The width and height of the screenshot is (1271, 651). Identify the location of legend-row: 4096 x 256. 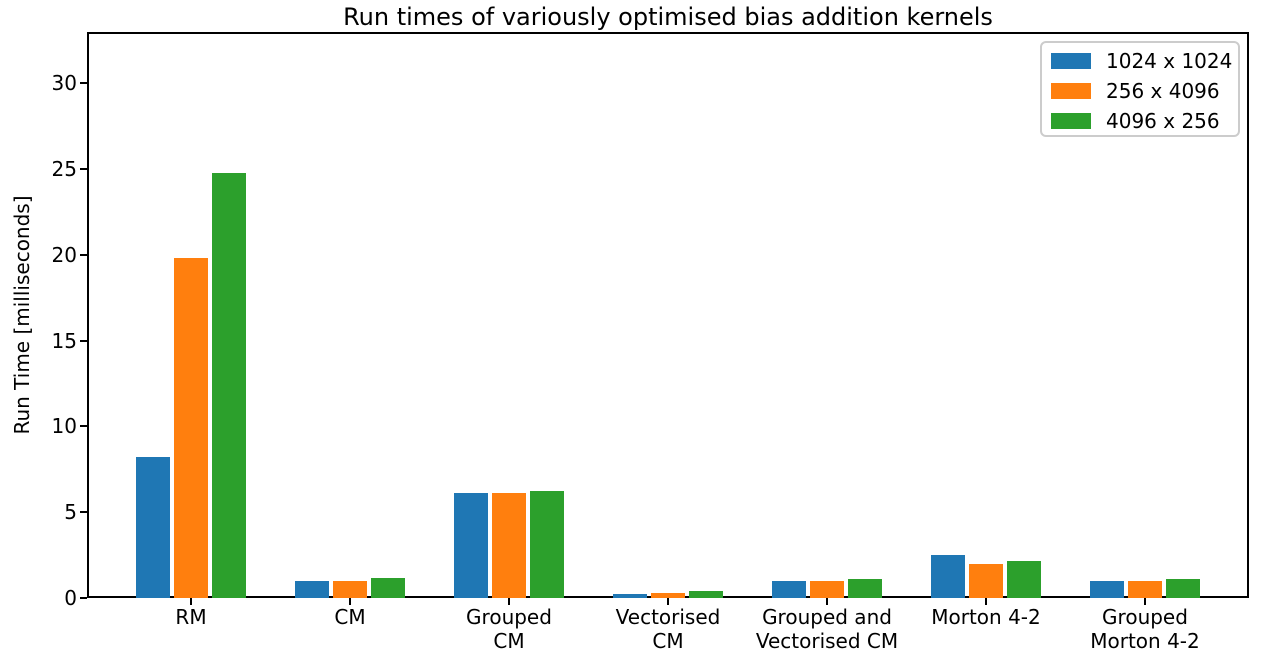
(1144, 121).